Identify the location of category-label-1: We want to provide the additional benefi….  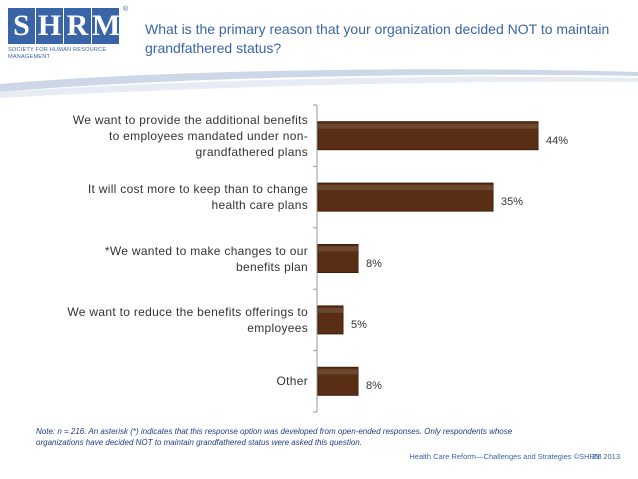
(164, 136).